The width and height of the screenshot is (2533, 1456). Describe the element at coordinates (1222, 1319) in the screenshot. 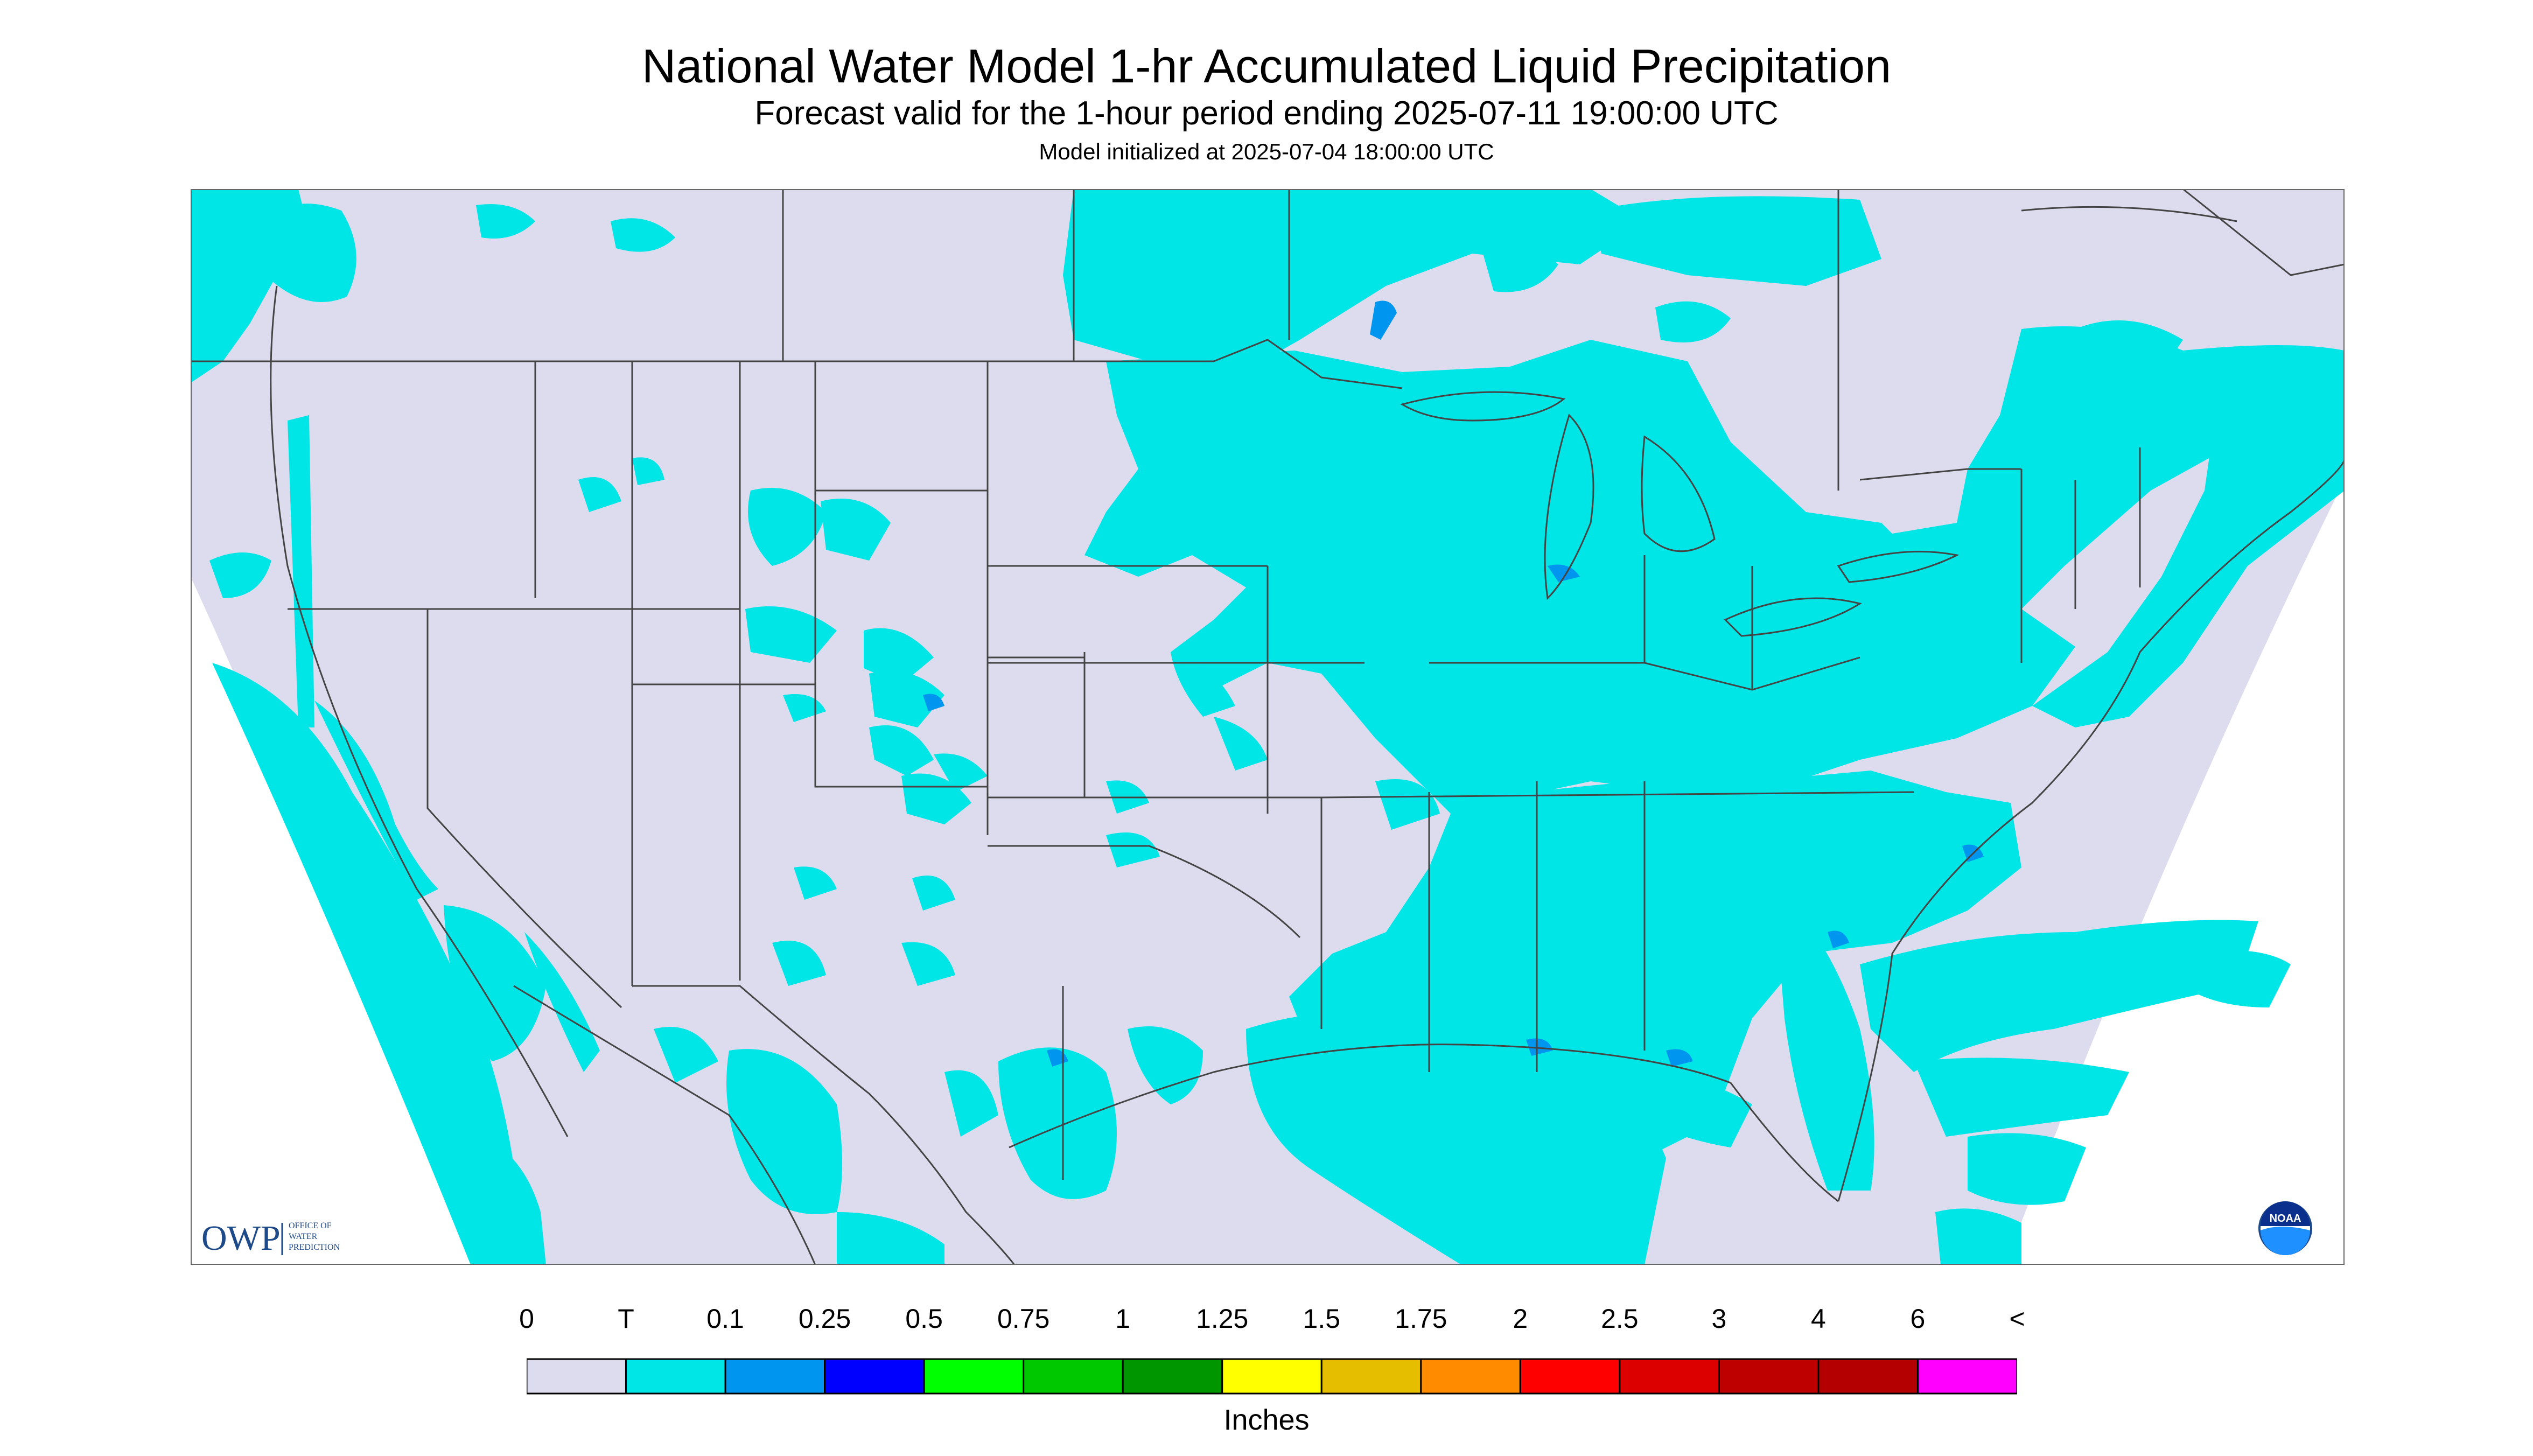

I see `legend-tick-label: 1.25` at that location.